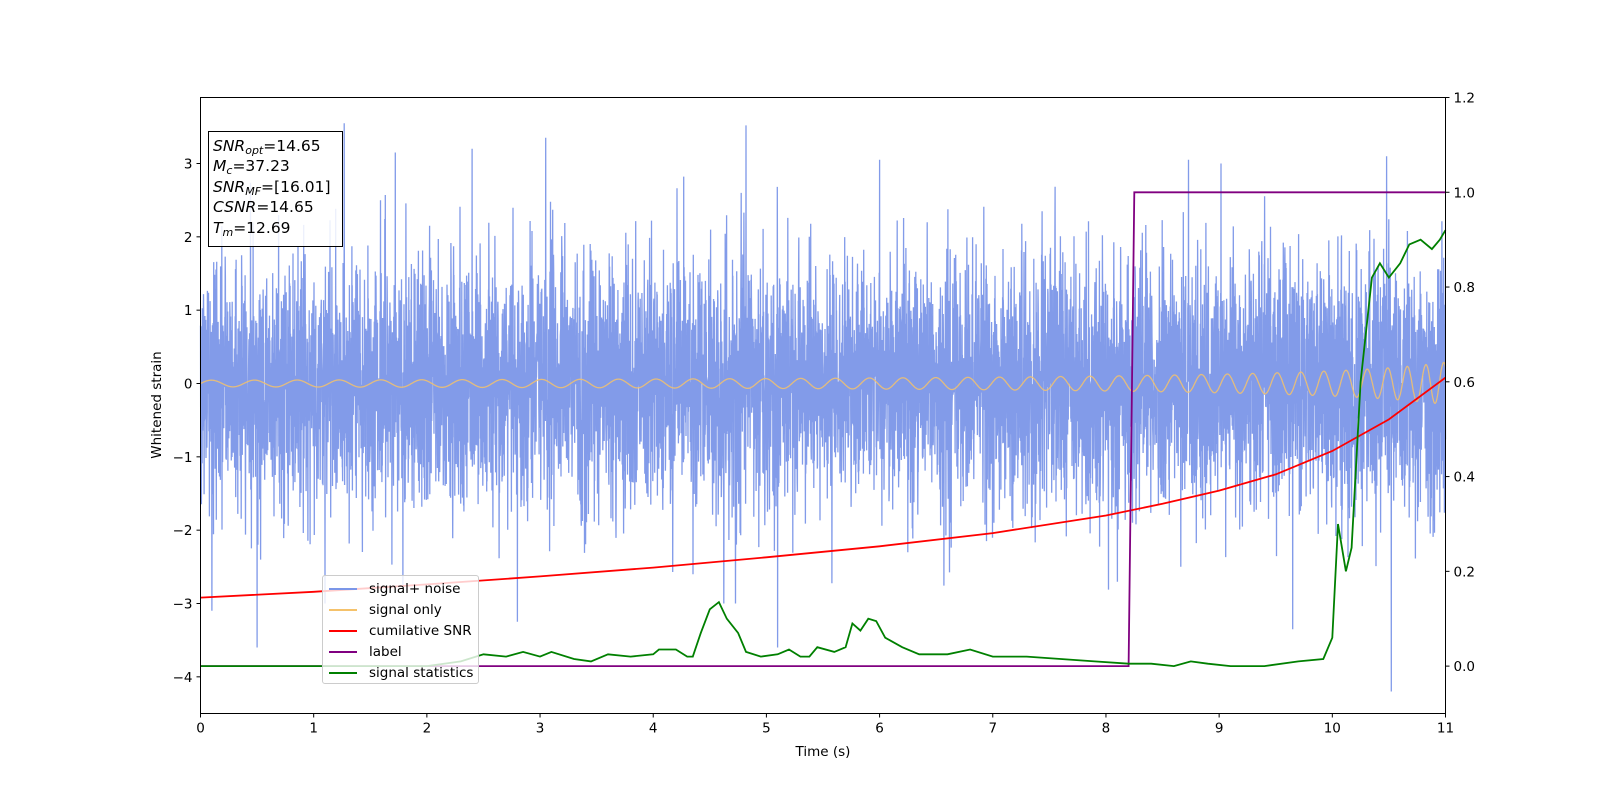  What do you see at coordinates (1464, 478) in the screenshot?
I see `y2-tick-label: 0.4` at bounding box center [1464, 478].